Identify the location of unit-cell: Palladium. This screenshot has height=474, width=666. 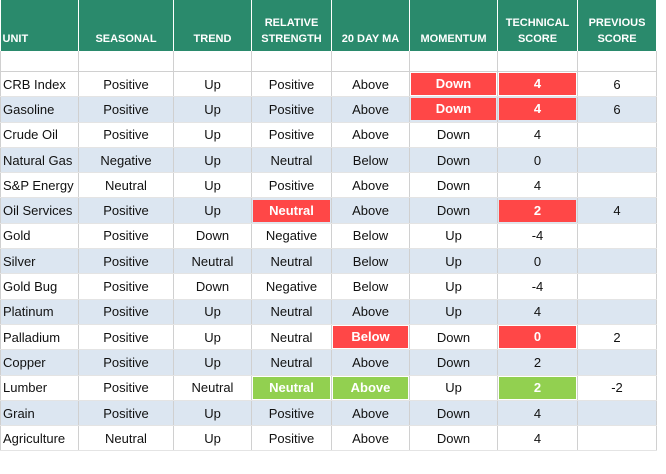
(39, 337).